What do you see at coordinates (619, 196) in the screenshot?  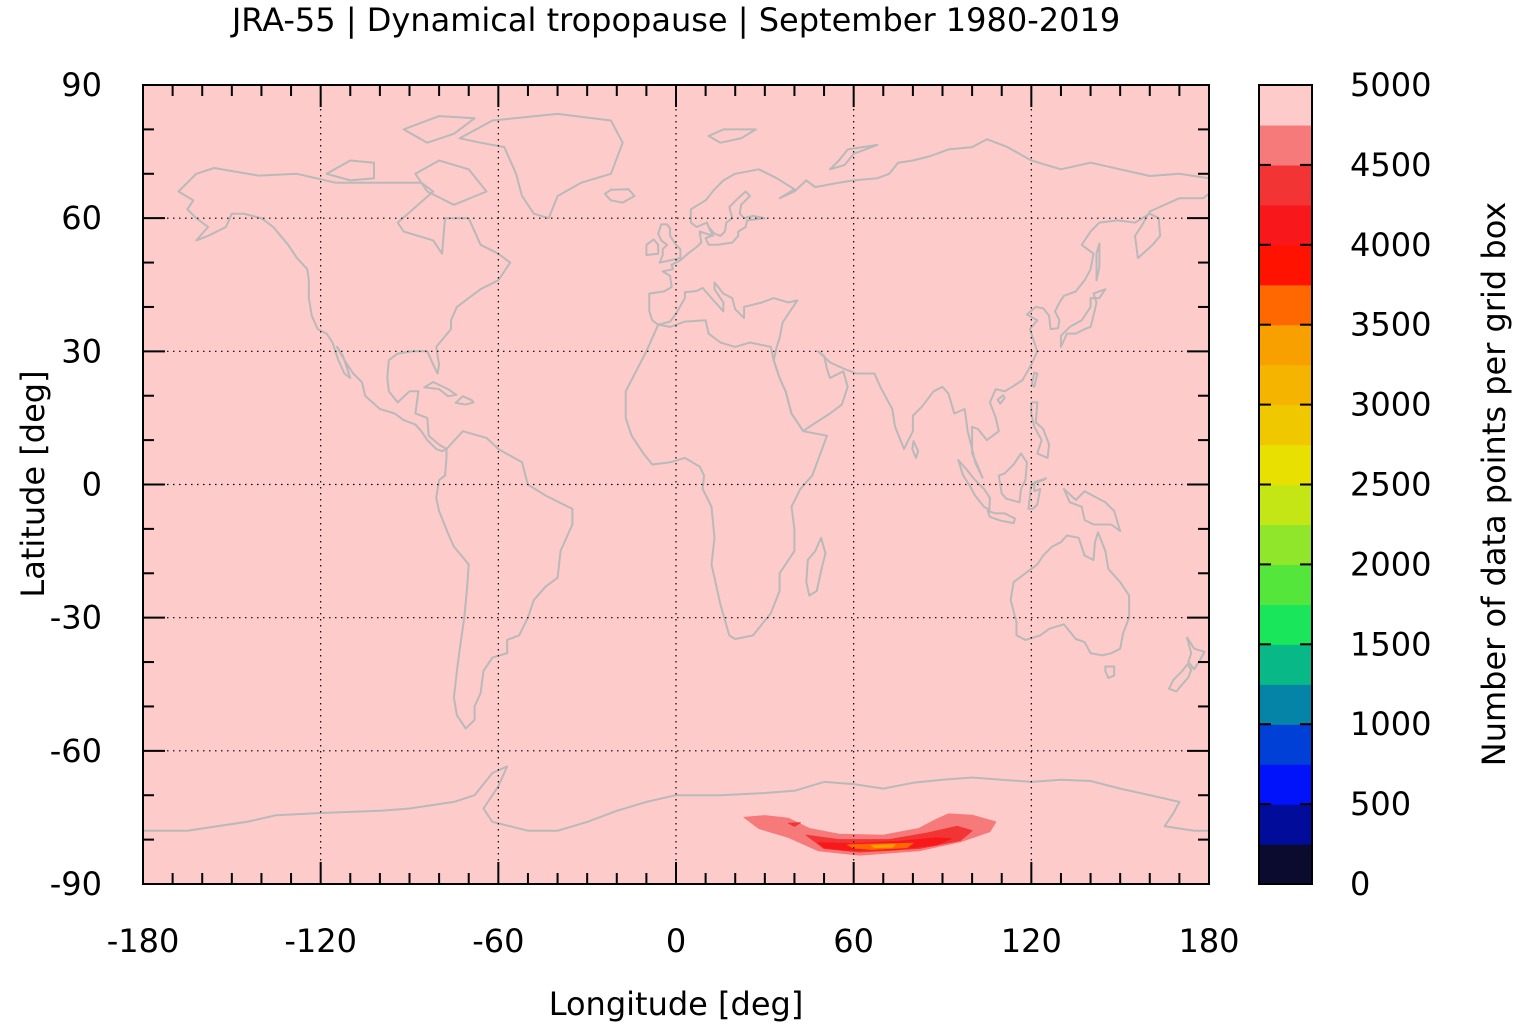 I see `iceland-coast` at bounding box center [619, 196].